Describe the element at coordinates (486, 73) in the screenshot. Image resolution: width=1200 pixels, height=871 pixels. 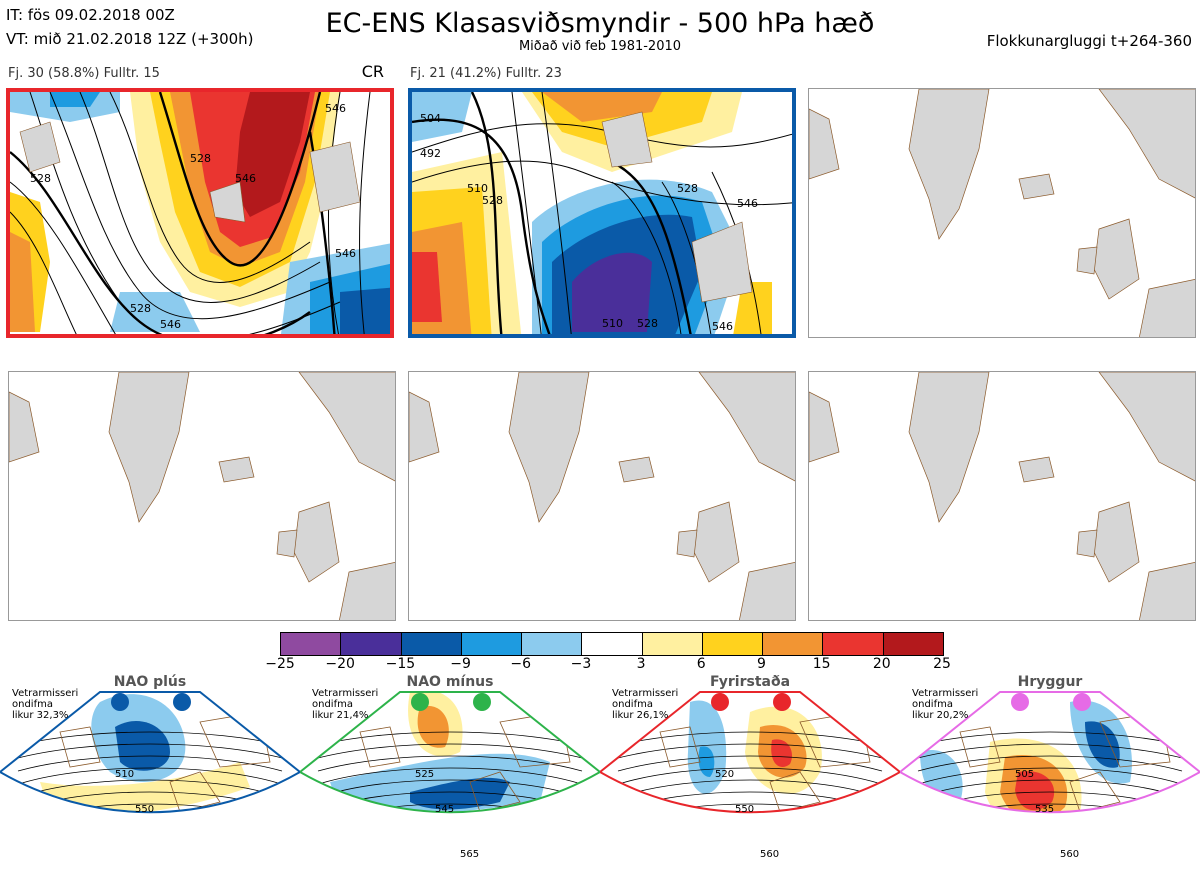
I see `cluster-2-label: Fj. 21 (41.2%) Fulltr. 23` at that location.